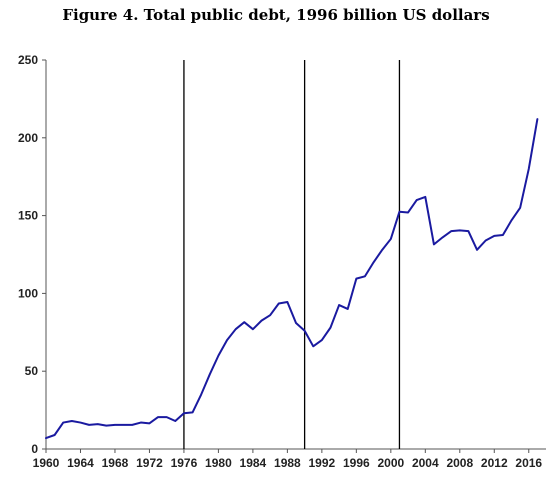 This screenshot has height=488, width=552. What do you see at coordinates (32, 371) in the screenshot?
I see `y-tick-label: 50` at bounding box center [32, 371].